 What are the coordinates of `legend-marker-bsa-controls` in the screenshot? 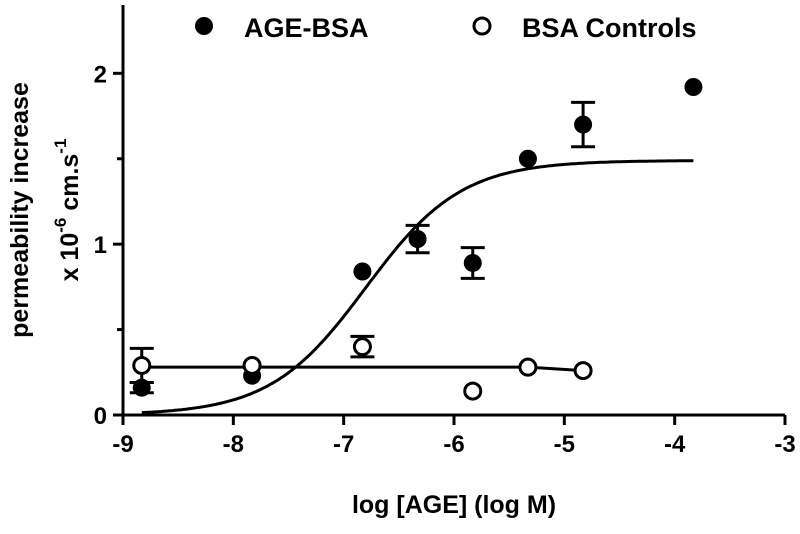 It's located at (482, 26).